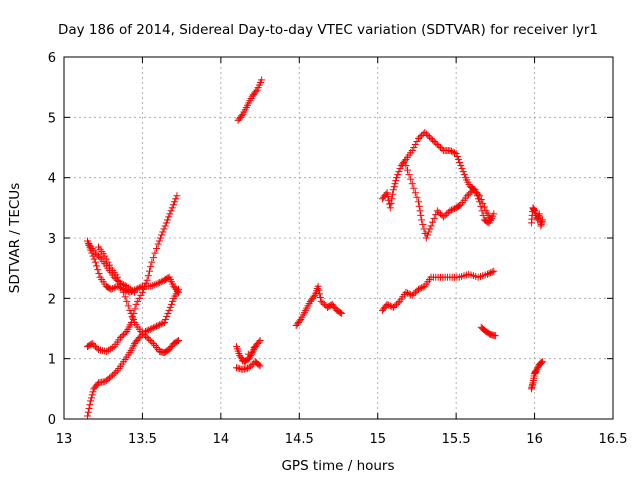 This screenshot has height=480, width=640. Describe the element at coordinates (534, 439) in the screenshot. I see `x-tick-label: 16` at that location.